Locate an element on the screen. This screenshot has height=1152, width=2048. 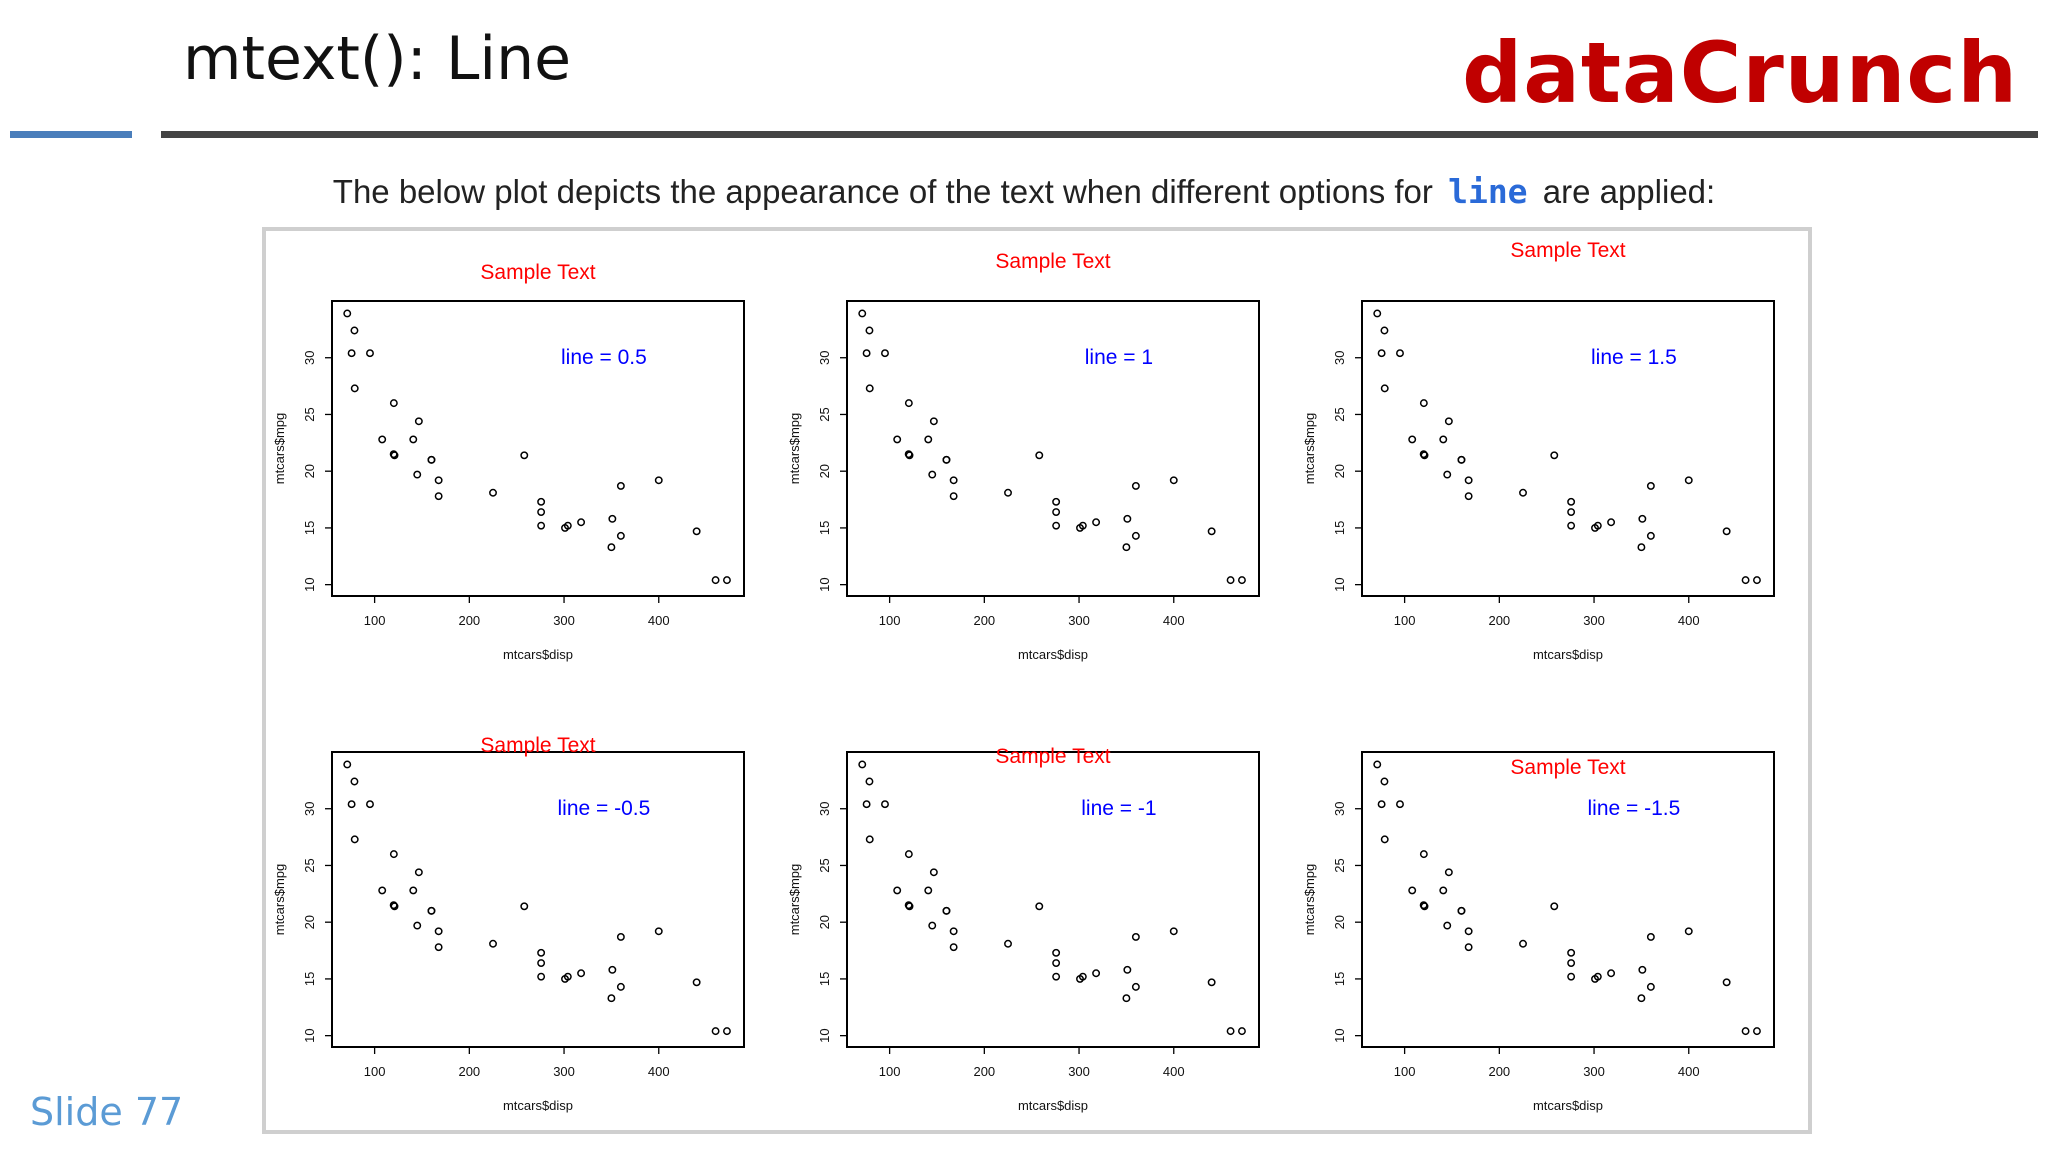
y-tick-label: 20 is located at coordinates (309, 471).